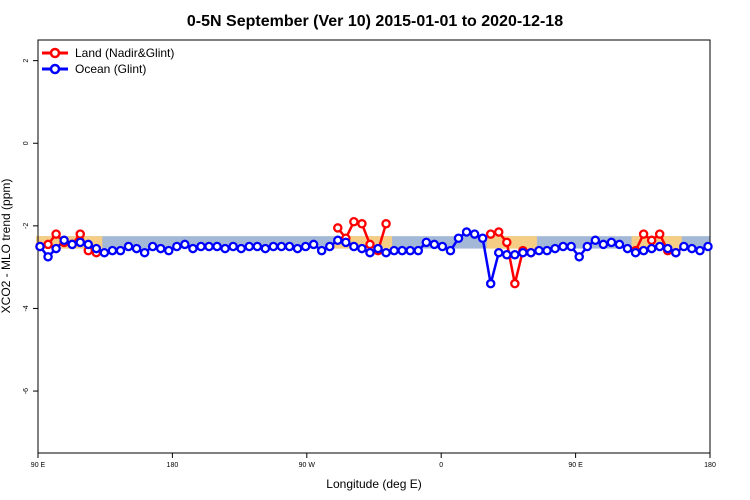 This screenshot has width=750, height=500. Describe the element at coordinates (26, 391) in the screenshot. I see `y-tick-label: -6` at that location.